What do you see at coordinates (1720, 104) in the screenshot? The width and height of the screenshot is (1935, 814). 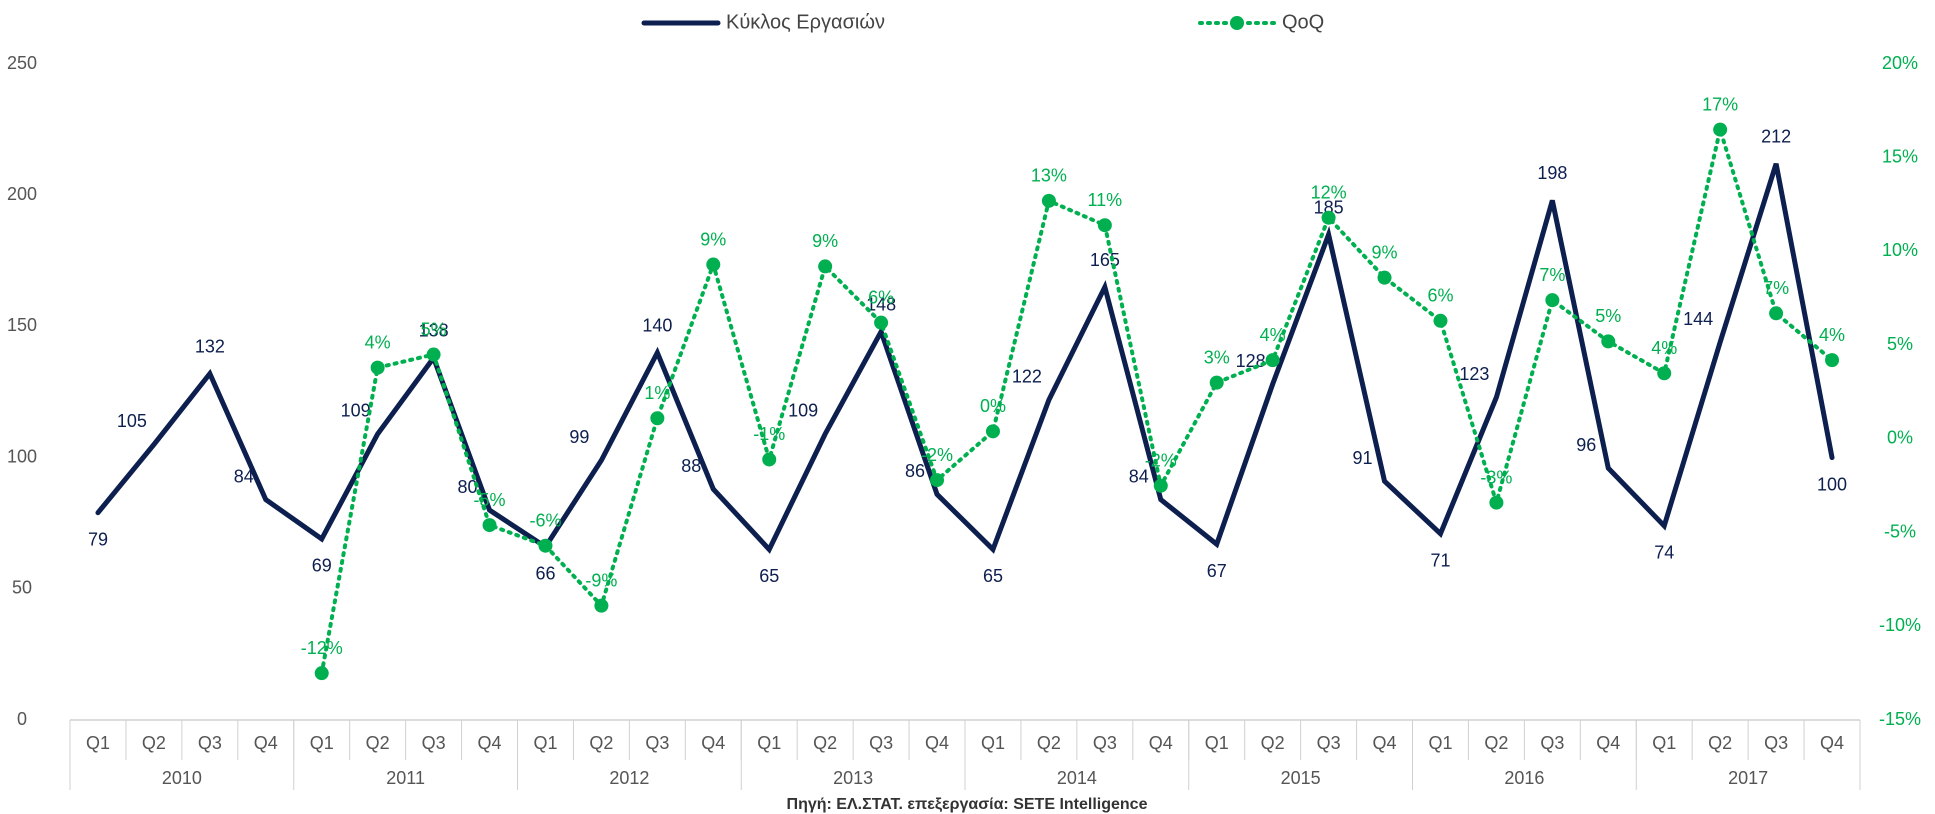 I see `data-label: 17%` at bounding box center [1720, 104].